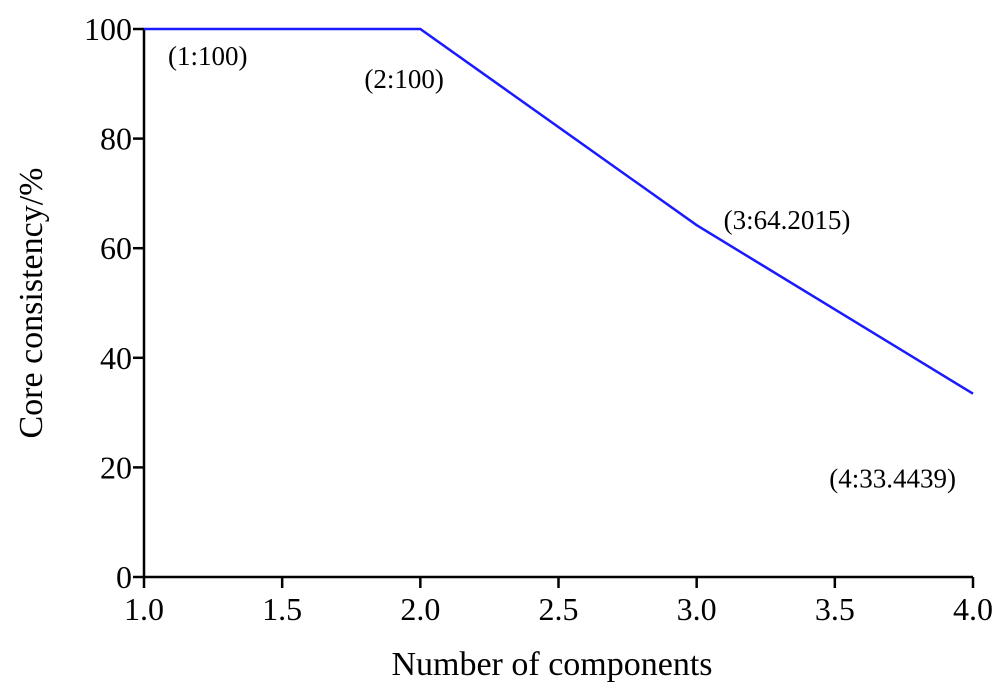 This screenshot has width=1000, height=690. Describe the element at coordinates (114, 303) in the screenshot. I see `y-ticks: 0 20 40 60 80 100` at that location.